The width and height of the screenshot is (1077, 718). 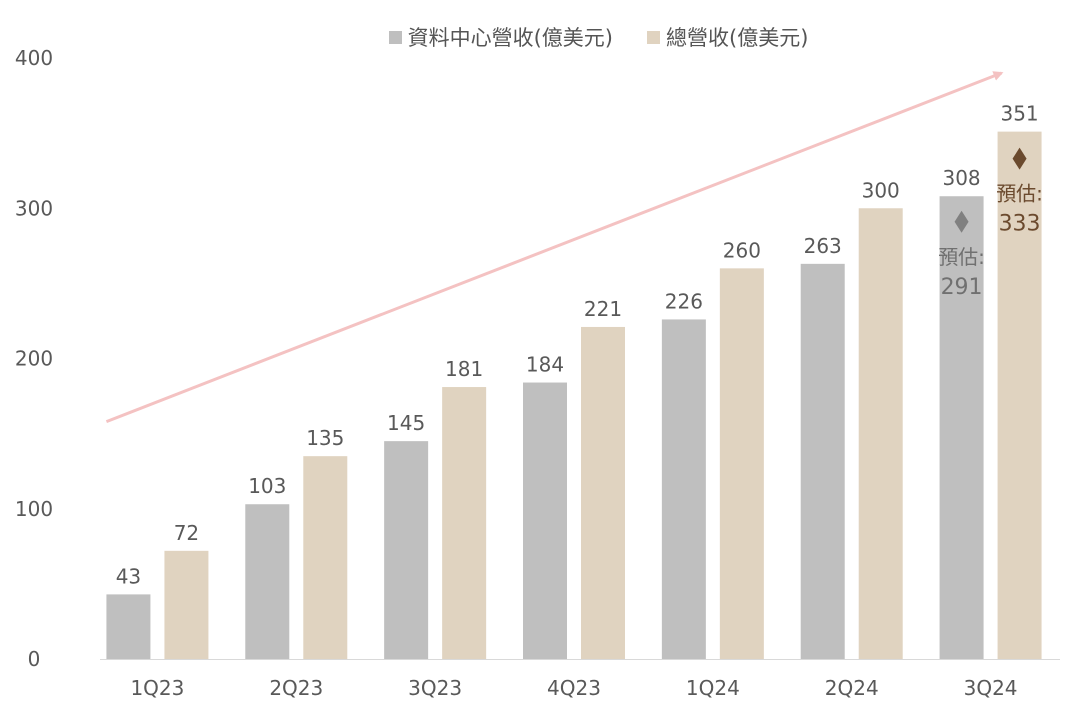 What do you see at coordinates (186, 533) in the screenshot?
I see `bar-value-label: 72` at bounding box center [186, 533].